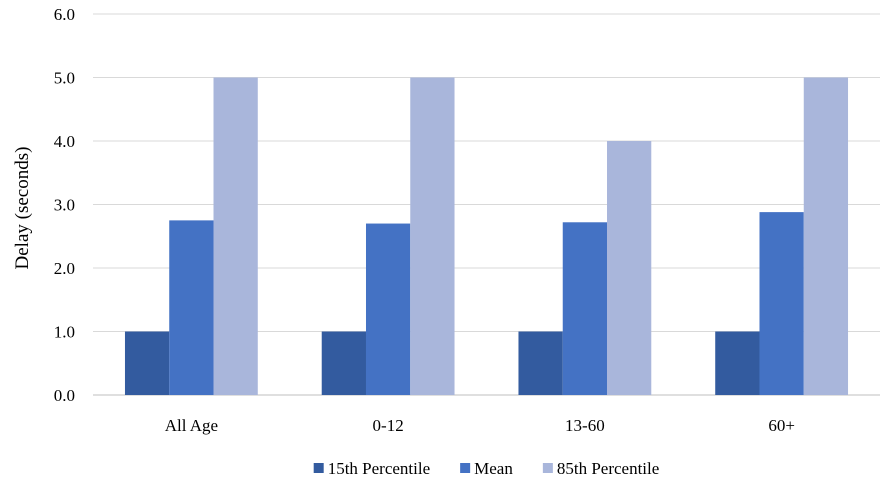 The width and height of the screenshot is (893, 491). I want to click on legend-label: Mean, so click(493, 468).